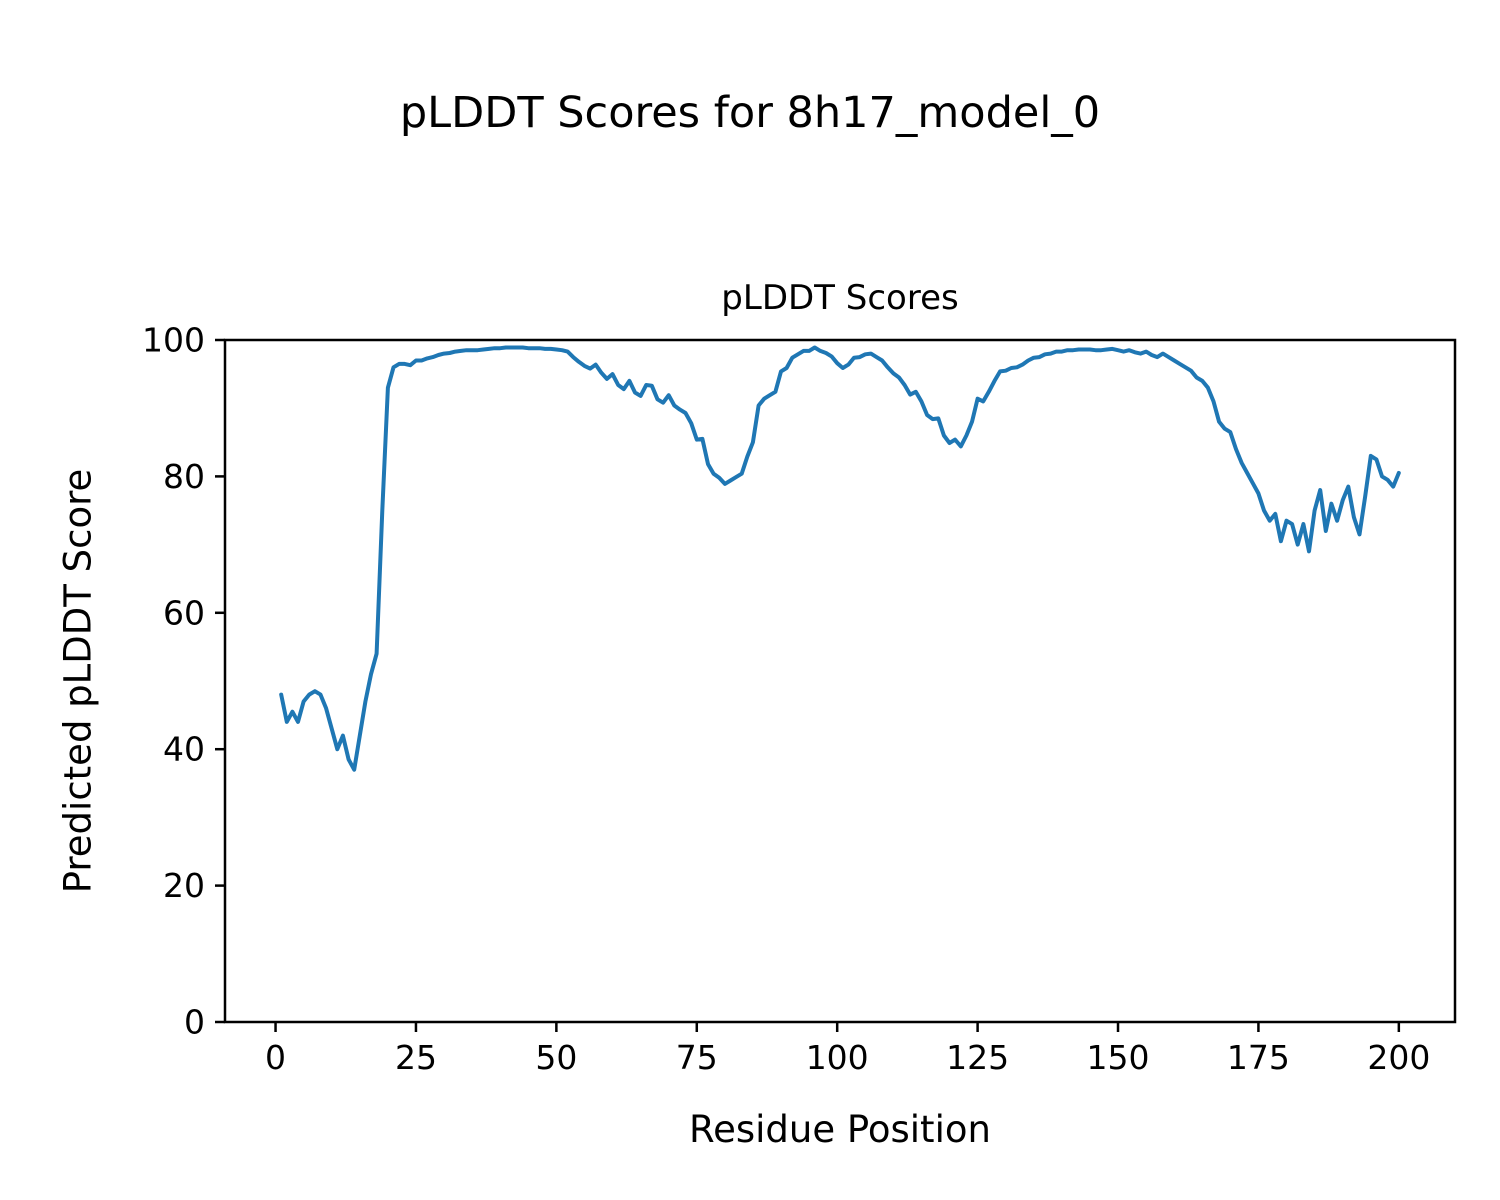  I want to click on x-tick-label: 75, so click(697, 1057).